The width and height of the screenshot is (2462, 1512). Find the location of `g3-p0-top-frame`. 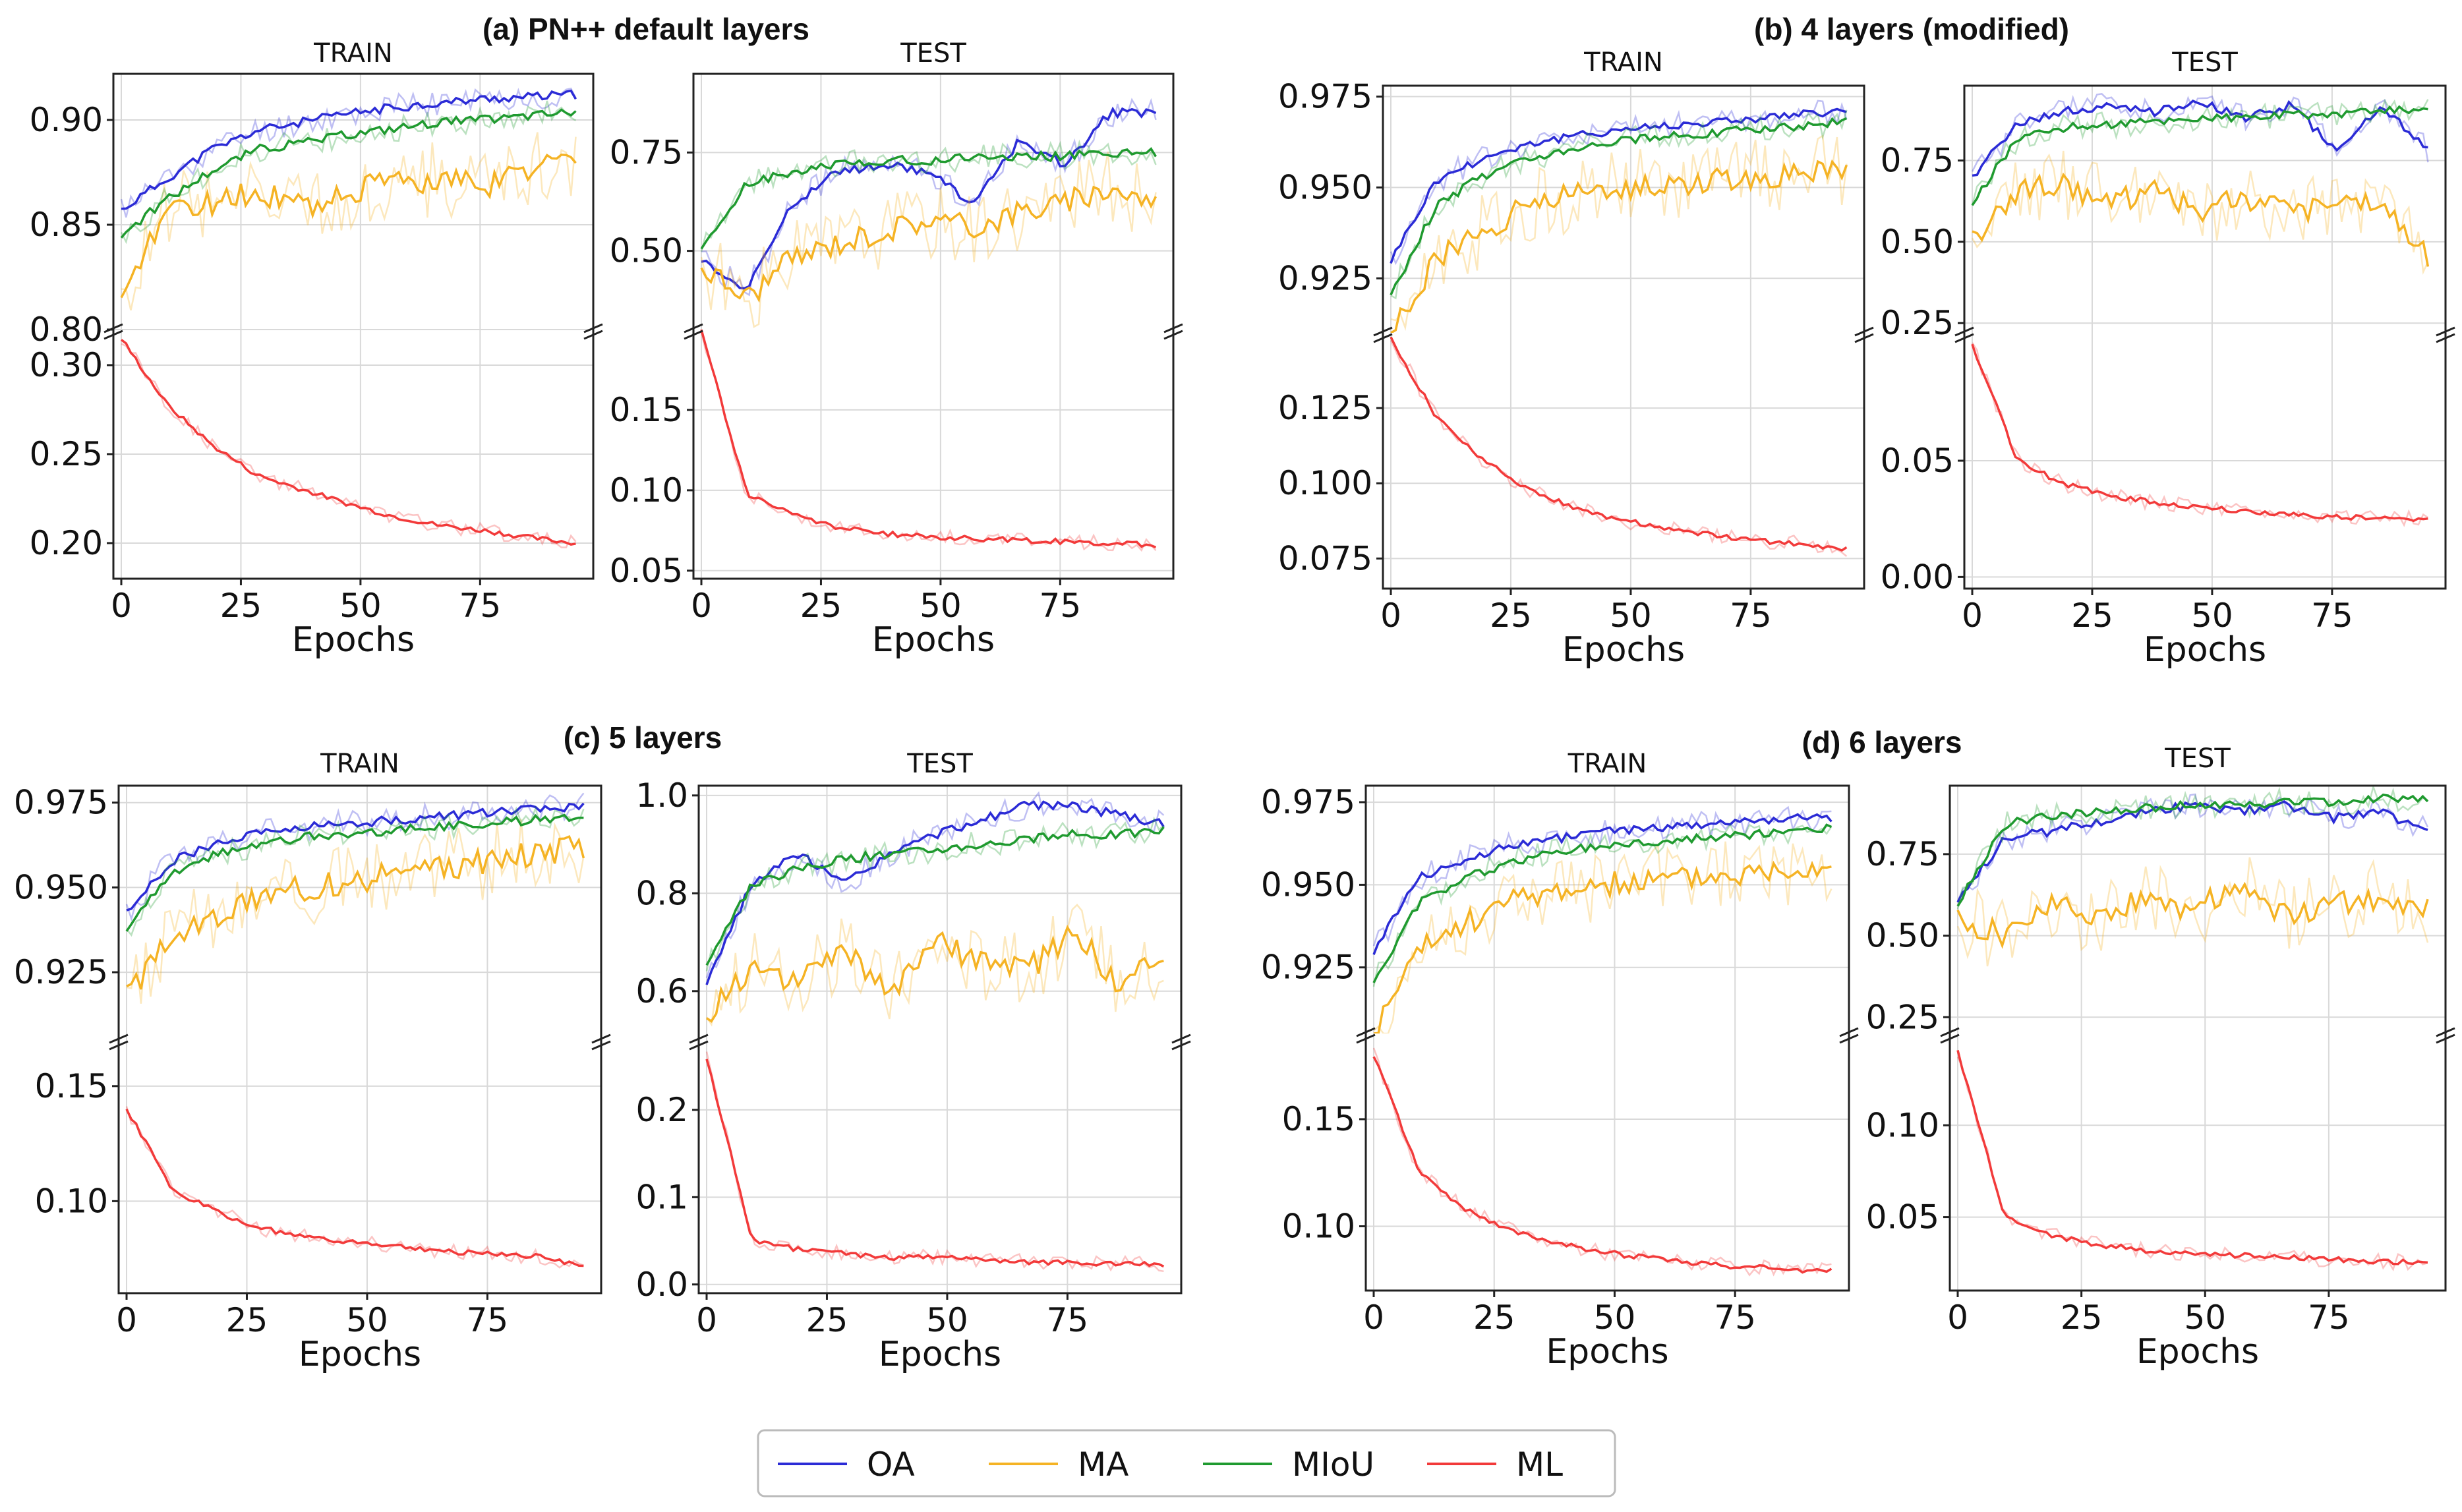

g3-p0-top-frame is located at coordinates (1607, 908).